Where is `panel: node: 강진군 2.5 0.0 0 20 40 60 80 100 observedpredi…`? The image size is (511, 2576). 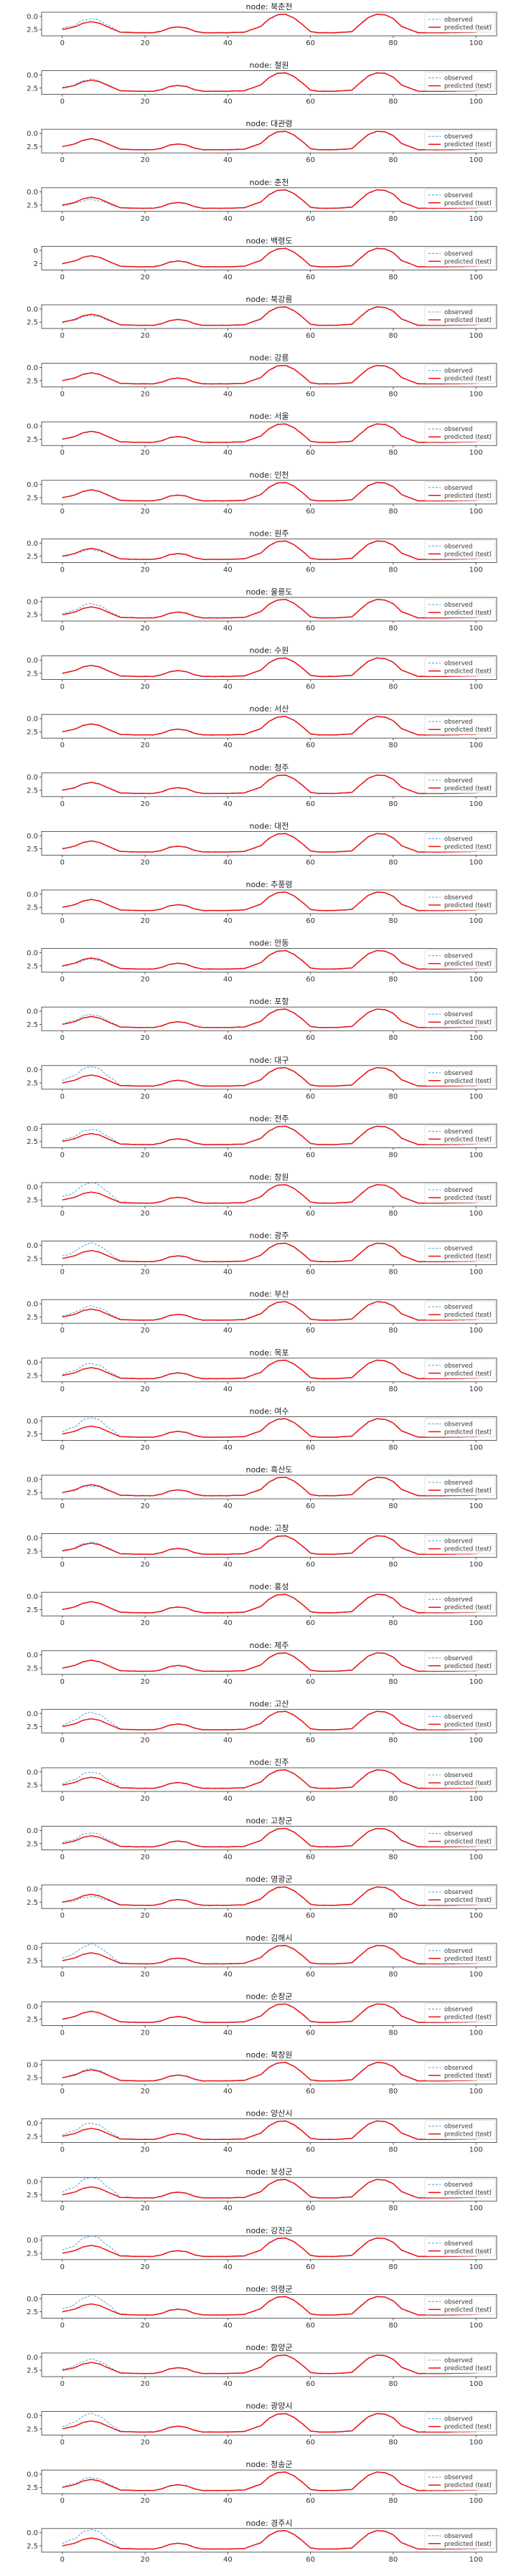 panel: node: 강진군 2.5 0.0 0 20 40 60 80 100 observedpredi… is located at coordinates (262, 2248).